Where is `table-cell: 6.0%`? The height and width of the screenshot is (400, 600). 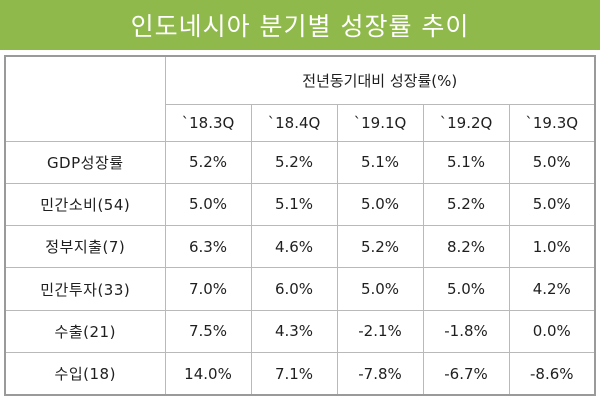
table-cell: 6.0% is located at coordinates (294, 289).